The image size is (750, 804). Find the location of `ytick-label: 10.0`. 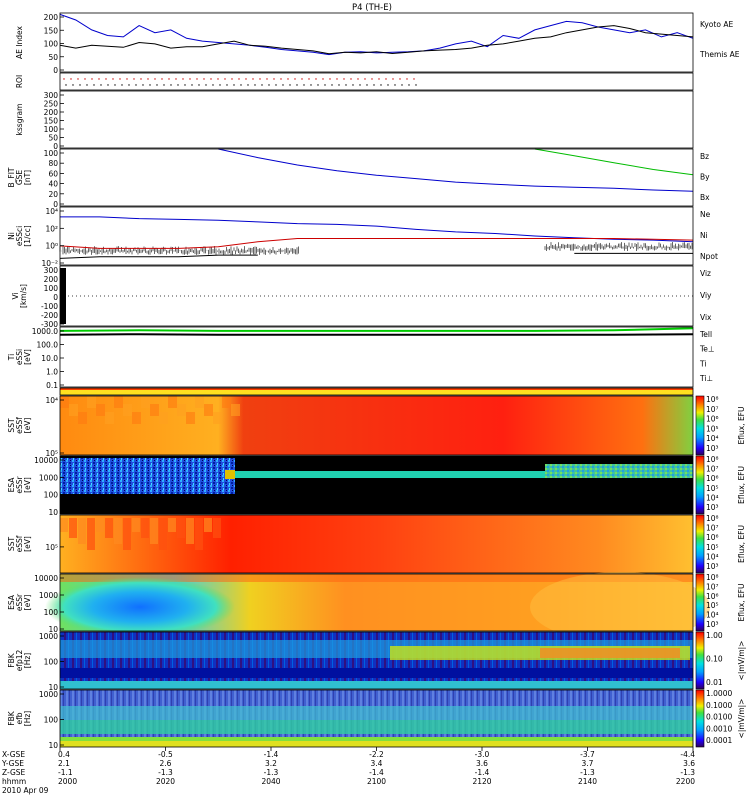

ytick-label: 10.0 is located at coordinates (49, 358).